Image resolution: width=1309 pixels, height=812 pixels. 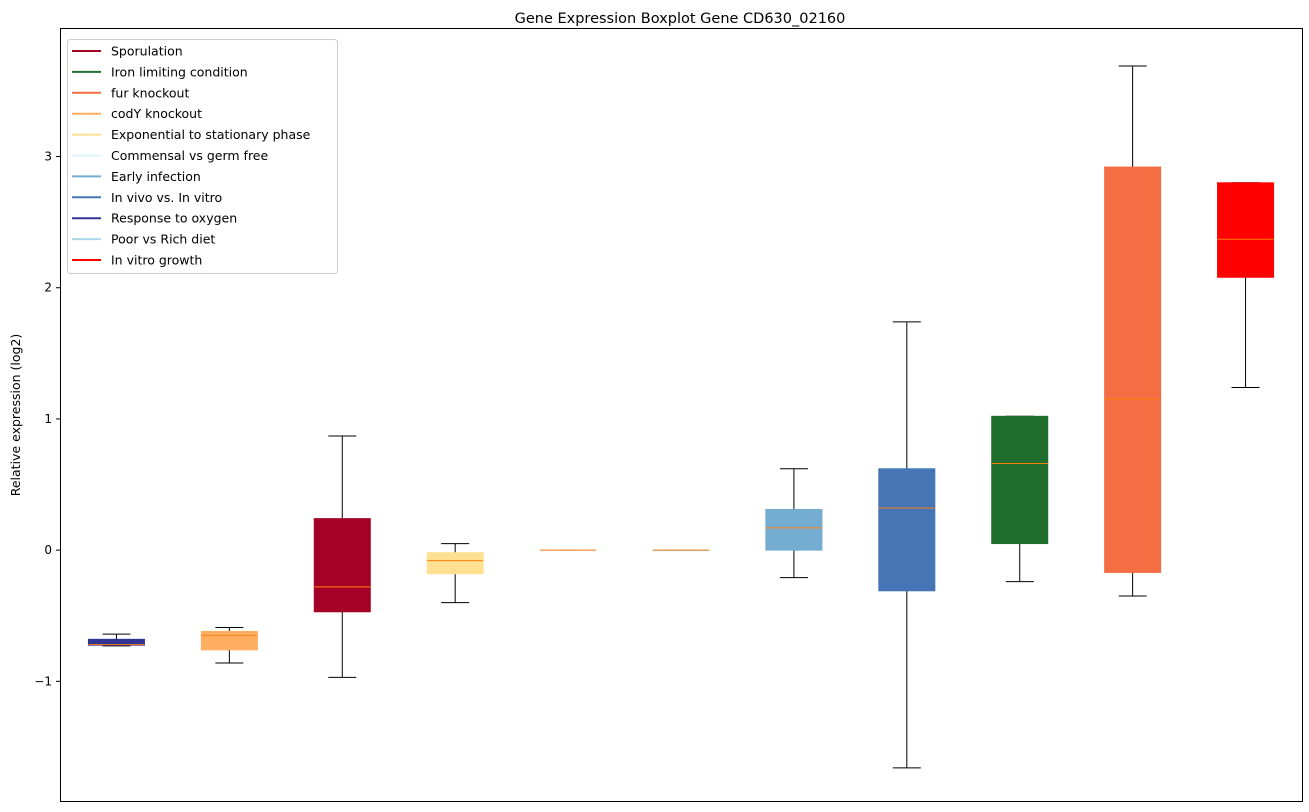 What do you see at coordinates (15, 415) in the screenshot?
I see `y-axis-label: Relative expression (log2)` at bounding box center [15, 415].